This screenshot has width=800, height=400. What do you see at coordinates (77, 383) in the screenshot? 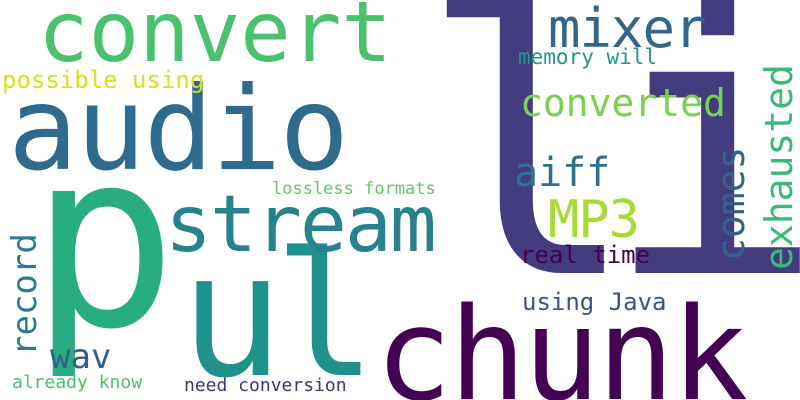
I see `word-already-know: already know` at bounding box center [77, 383].